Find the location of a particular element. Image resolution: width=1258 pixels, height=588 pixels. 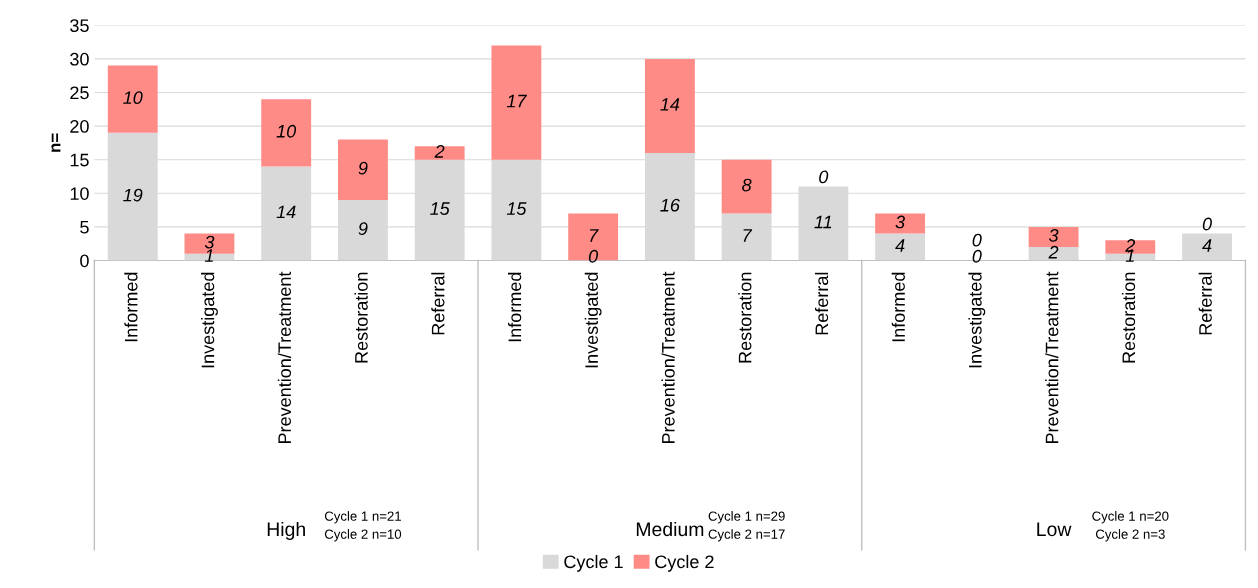

data-label: 1 is located at coordinates (208, 255).